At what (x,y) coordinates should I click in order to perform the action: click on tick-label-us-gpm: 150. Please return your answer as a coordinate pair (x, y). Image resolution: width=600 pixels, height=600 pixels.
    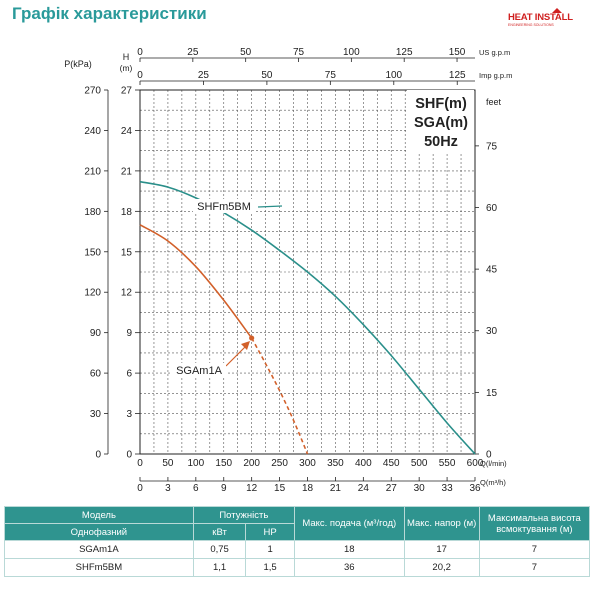
    Looking at the image, I should click on (457, 52).